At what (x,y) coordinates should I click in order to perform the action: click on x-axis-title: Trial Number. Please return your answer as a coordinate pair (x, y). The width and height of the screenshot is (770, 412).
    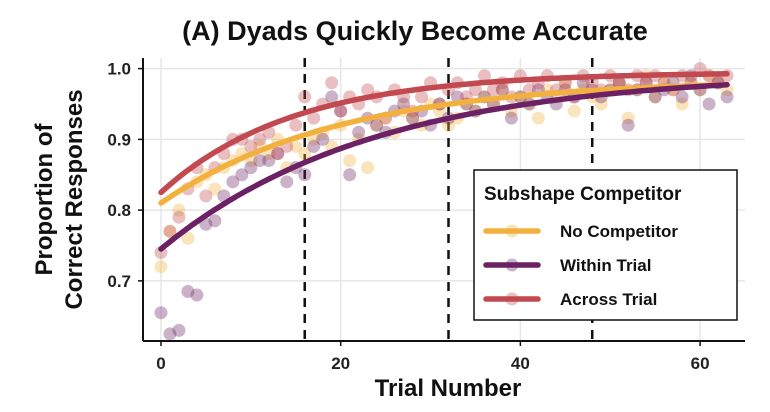
    Looking at the image, I should click on (448, 388).